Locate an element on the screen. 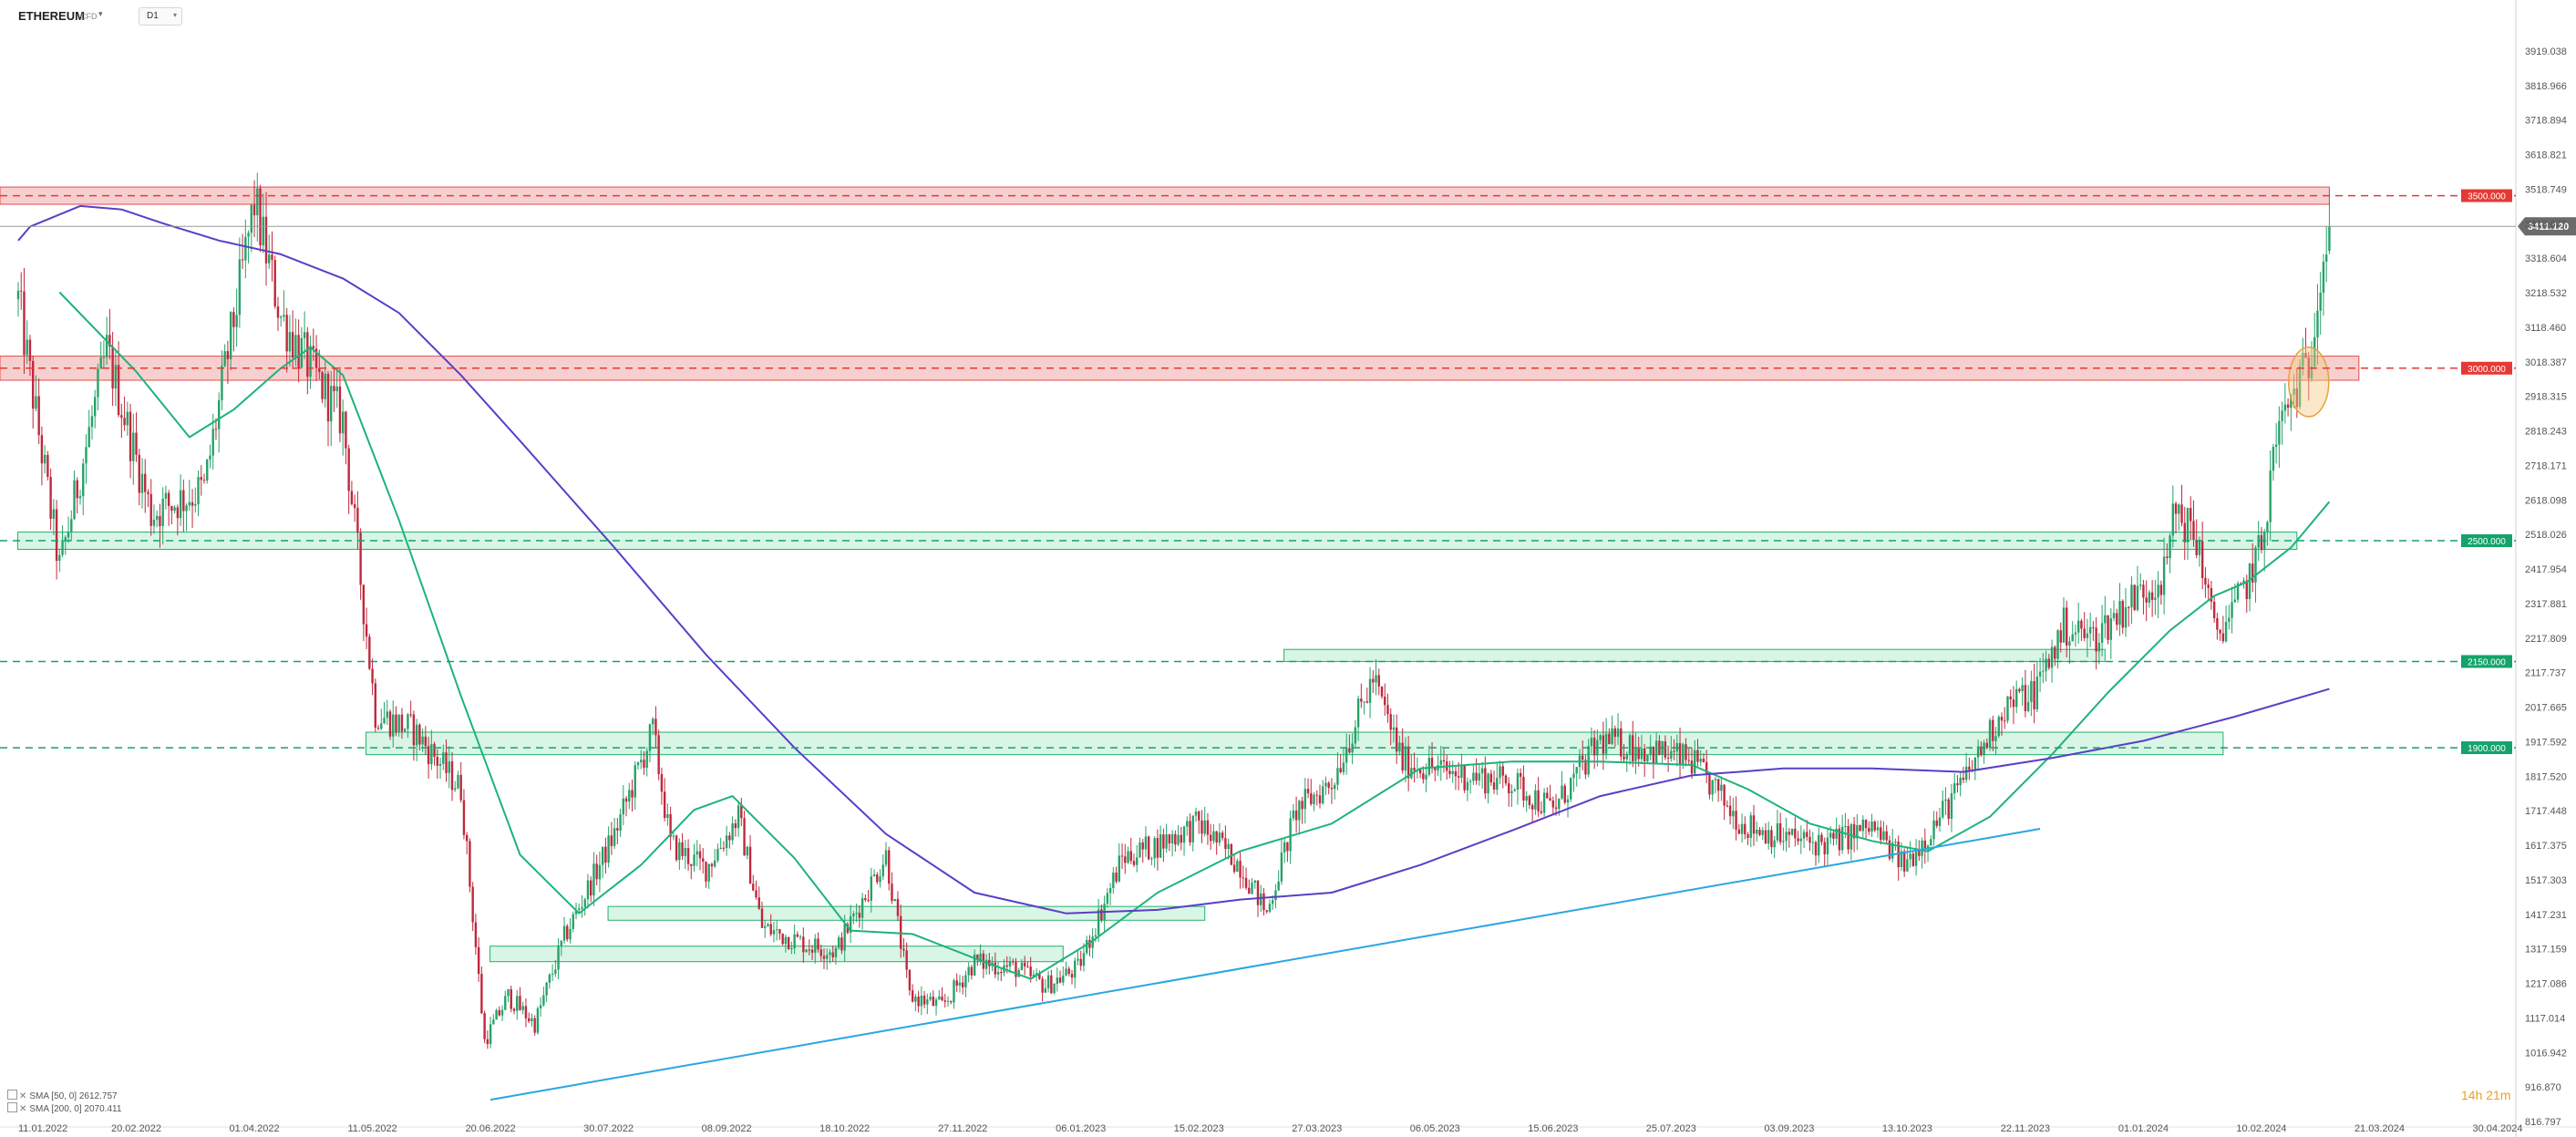 Image resolution: width=2576 pixels, height=1137 pixels. breakout-highlight is located at coordinates (2309, 382).